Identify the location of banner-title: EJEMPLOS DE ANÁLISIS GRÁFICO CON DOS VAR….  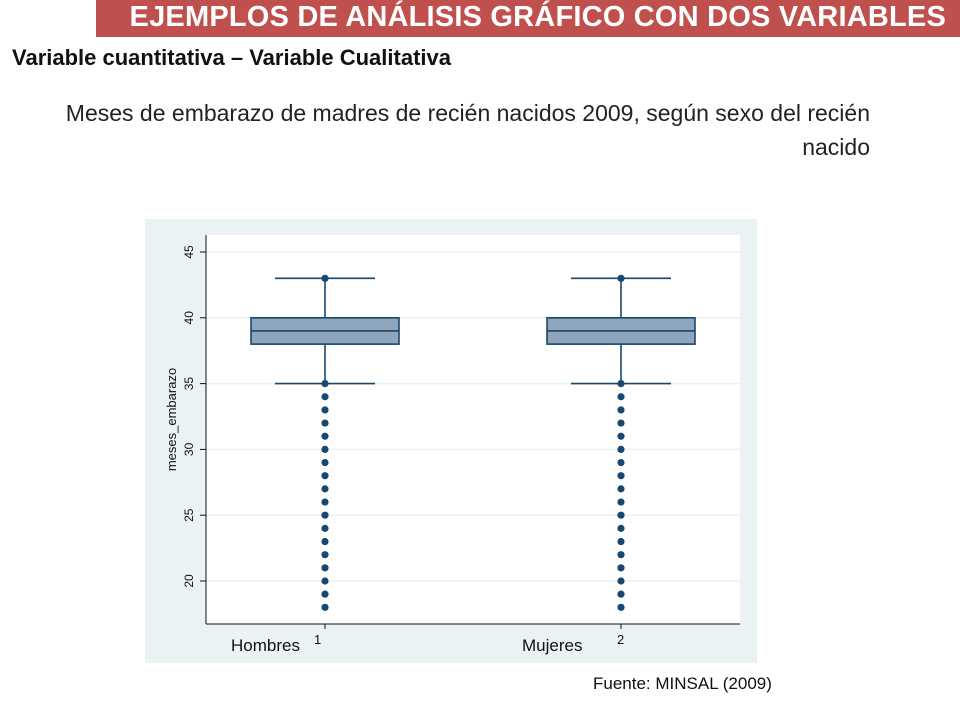
(537, 17).